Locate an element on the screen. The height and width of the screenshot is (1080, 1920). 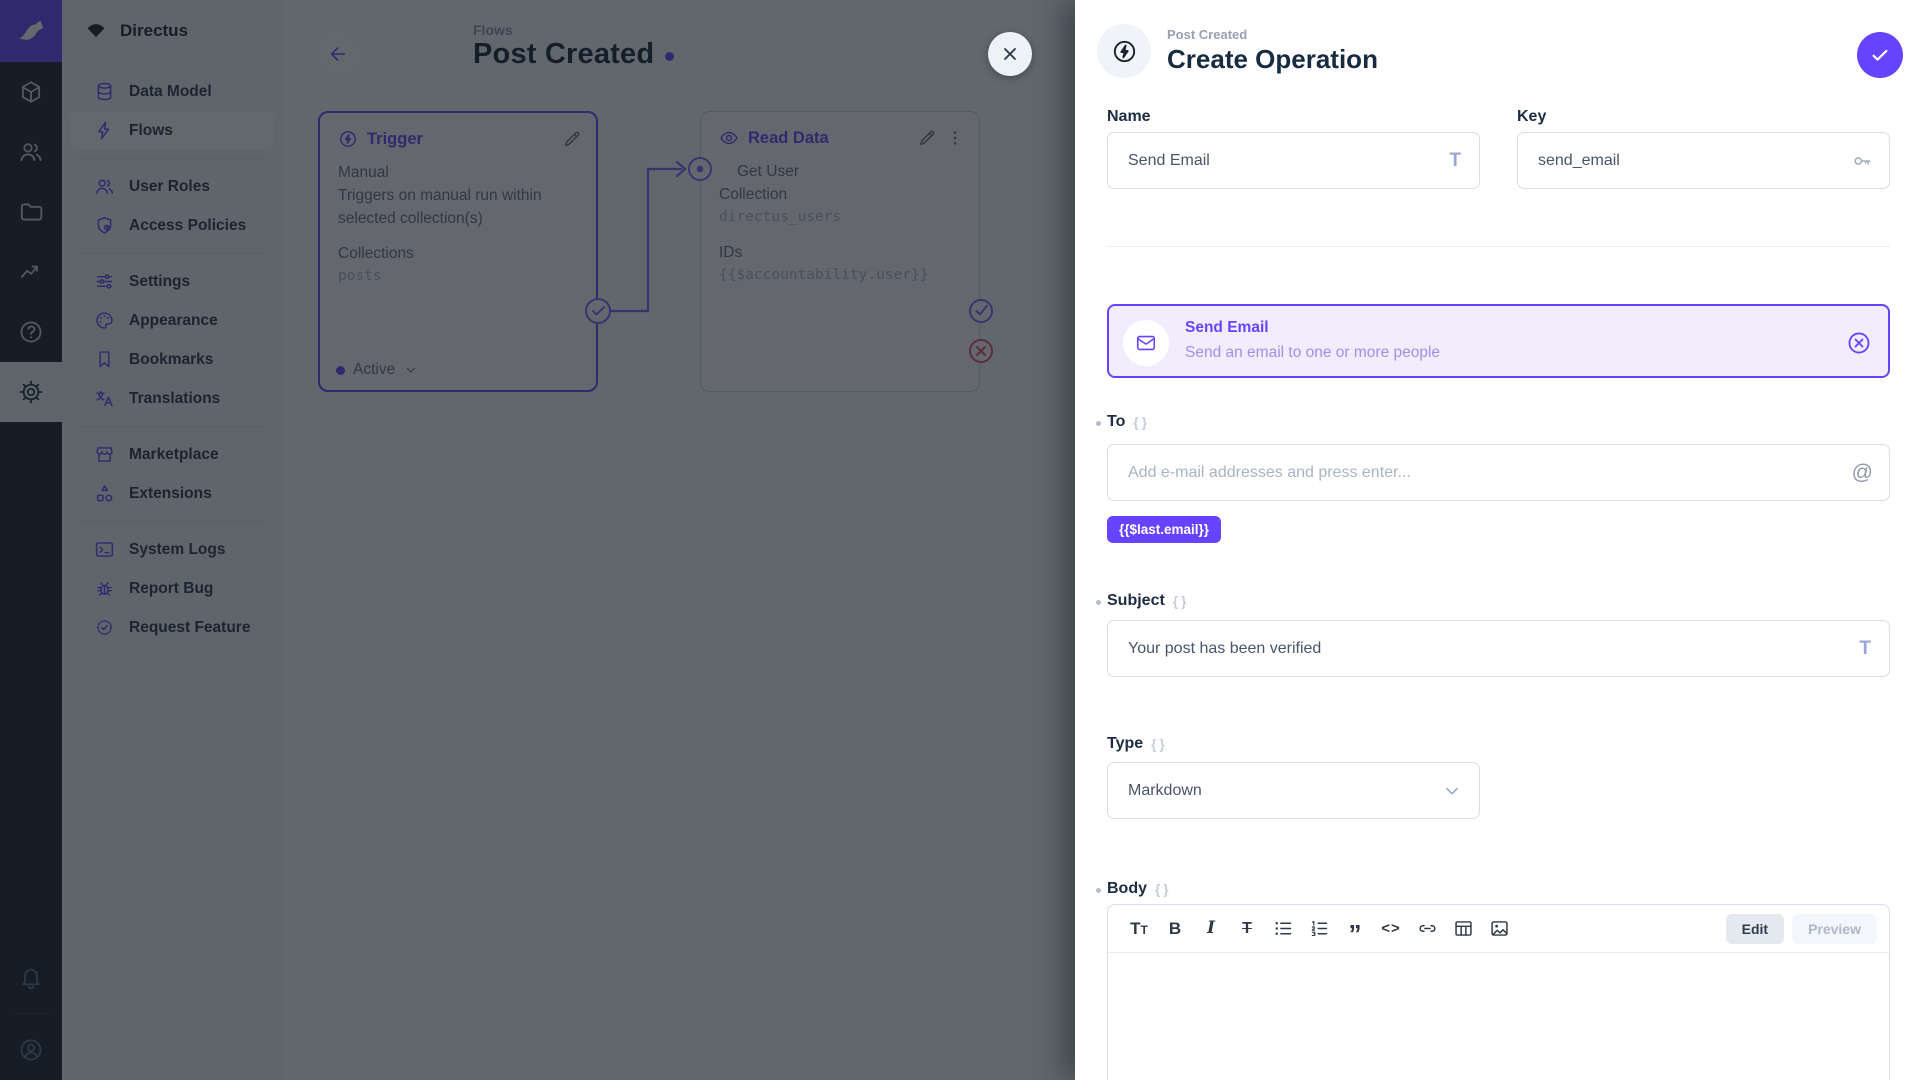
image-button is located at coordinates (1499, 929).